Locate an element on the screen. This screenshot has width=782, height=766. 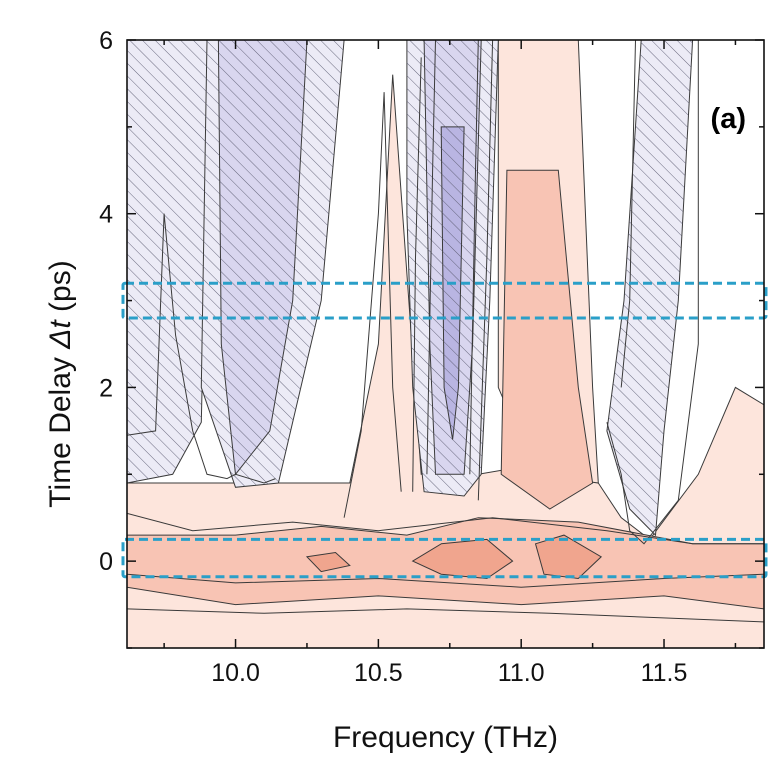
x-tick-label: 10.5 is located at coordinates (378, 673).